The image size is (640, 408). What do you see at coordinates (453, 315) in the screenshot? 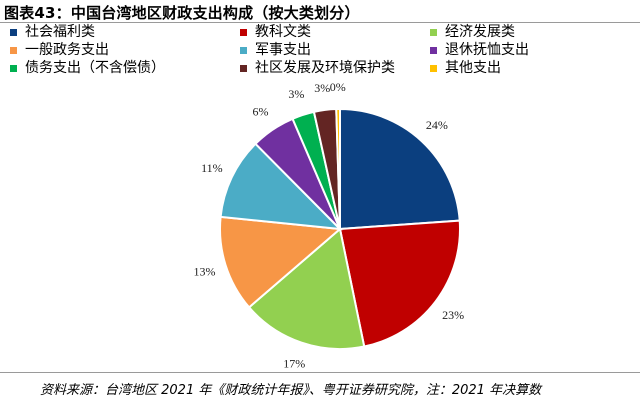
I see `slice-percent-label: 23%` at bounding box center [453, 315].